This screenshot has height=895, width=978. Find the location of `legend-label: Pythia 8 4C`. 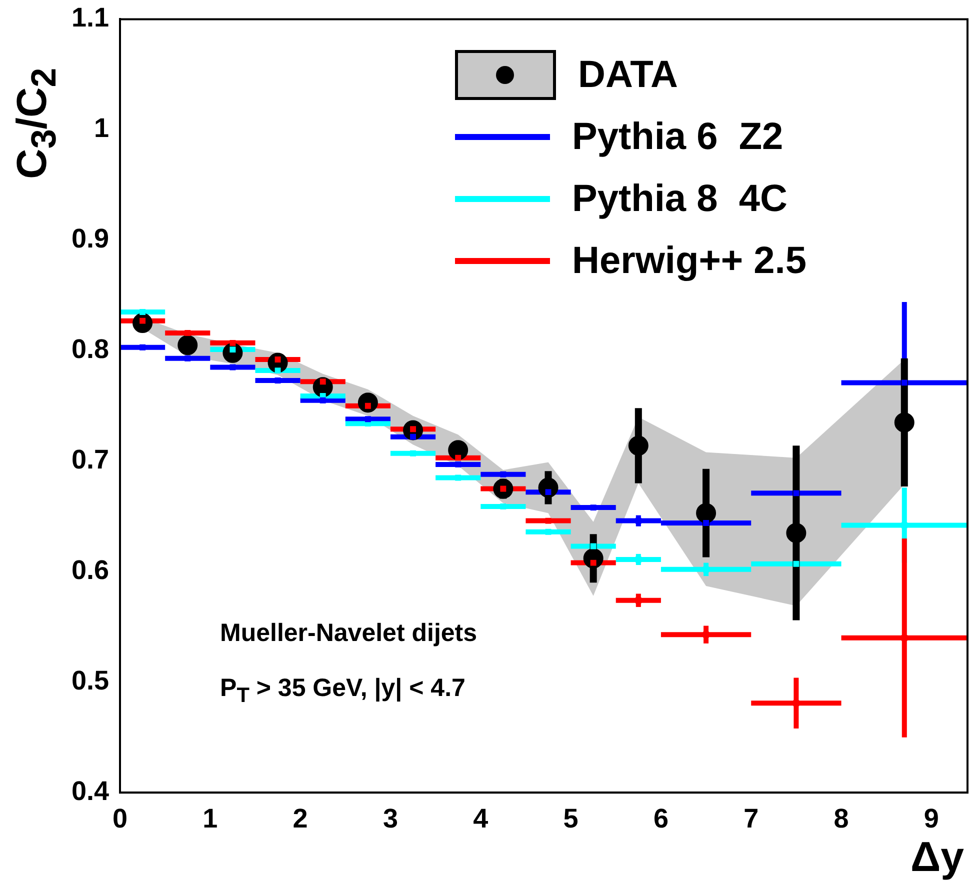

legend-label: Pythia 8 4C is located at coordinates (680, 199).